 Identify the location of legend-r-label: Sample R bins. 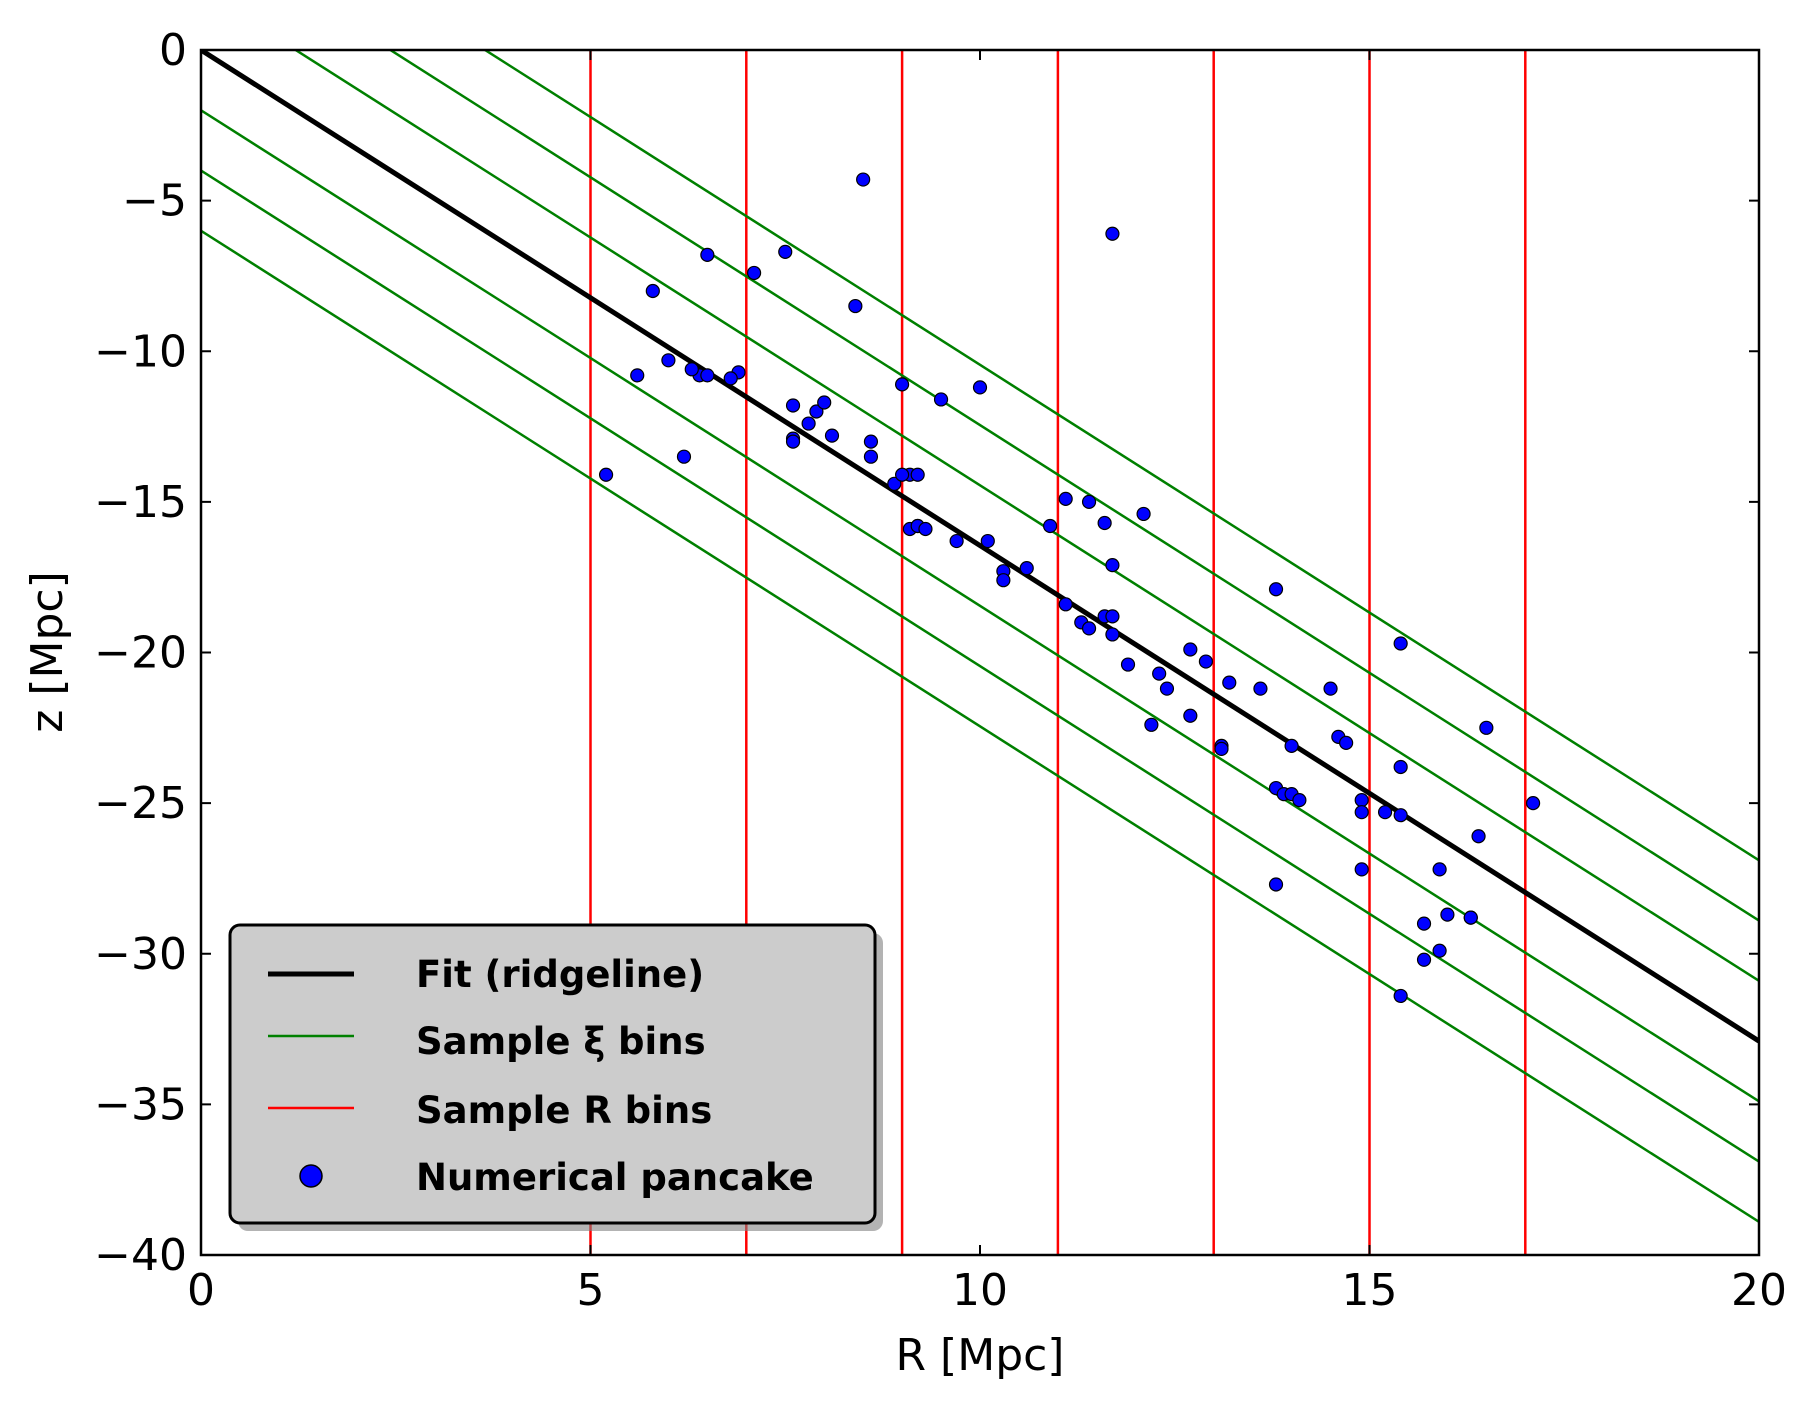
(564, 1110).